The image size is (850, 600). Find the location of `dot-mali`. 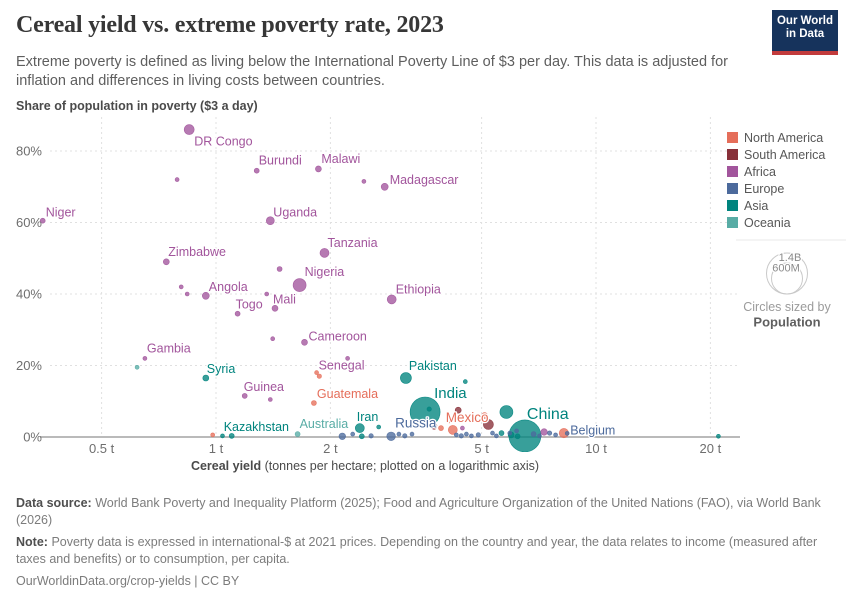

dot-mali is located at coordinates (275, 308).